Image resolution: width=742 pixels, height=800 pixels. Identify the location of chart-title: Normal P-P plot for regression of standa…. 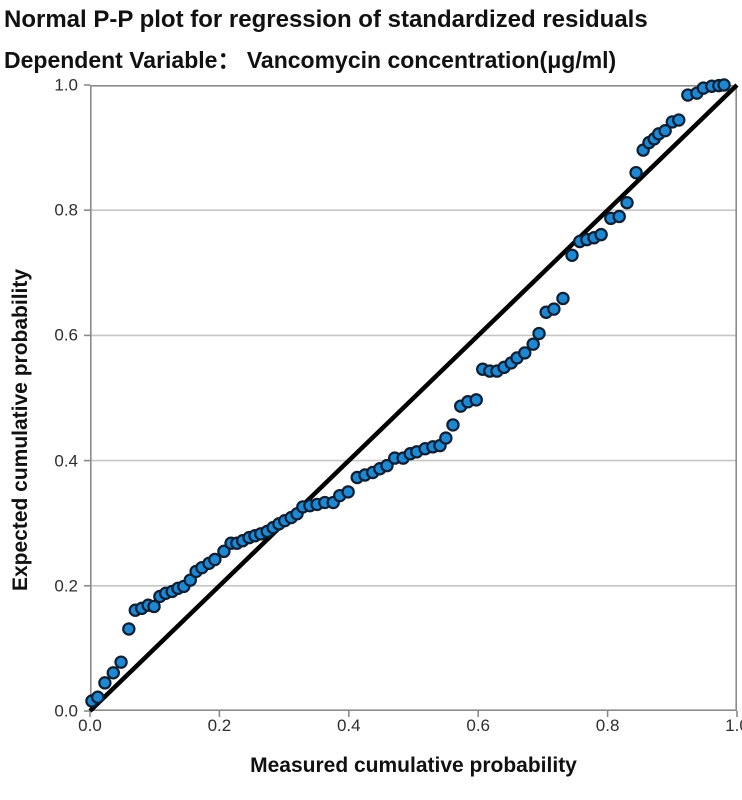
(326, 19).